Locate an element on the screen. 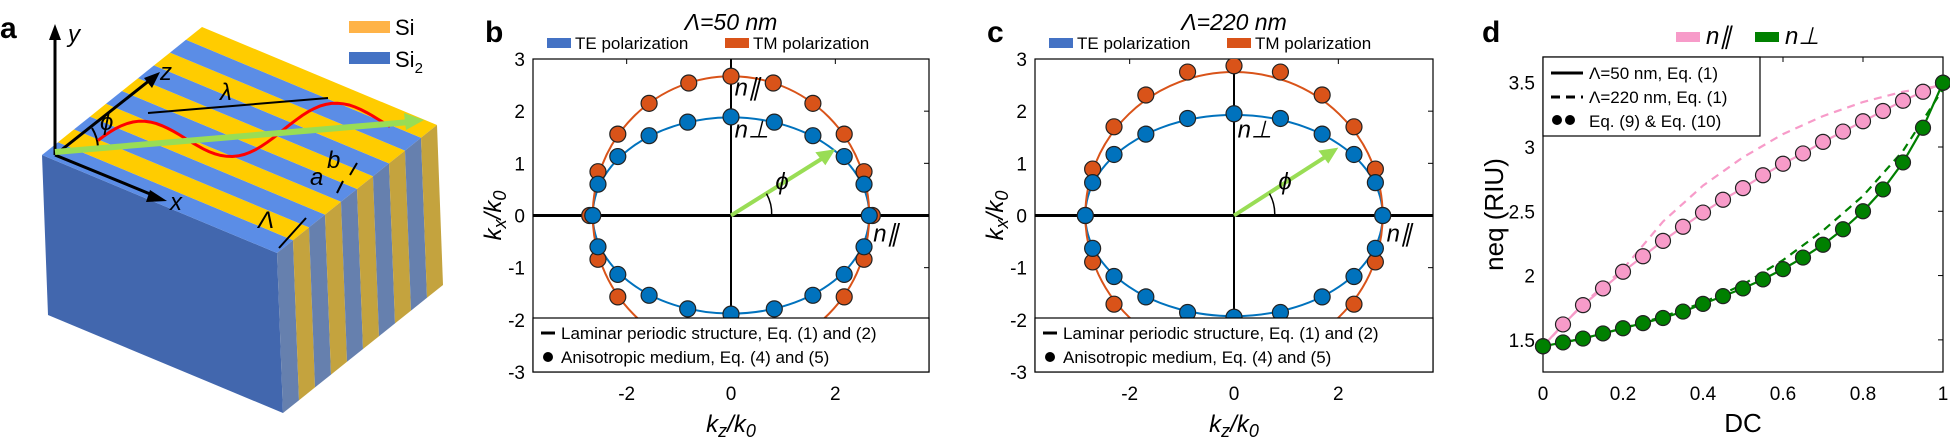 This screenshot has width=1950, height=446. legend-swatch-tm is located at coordinates (1239, 43).